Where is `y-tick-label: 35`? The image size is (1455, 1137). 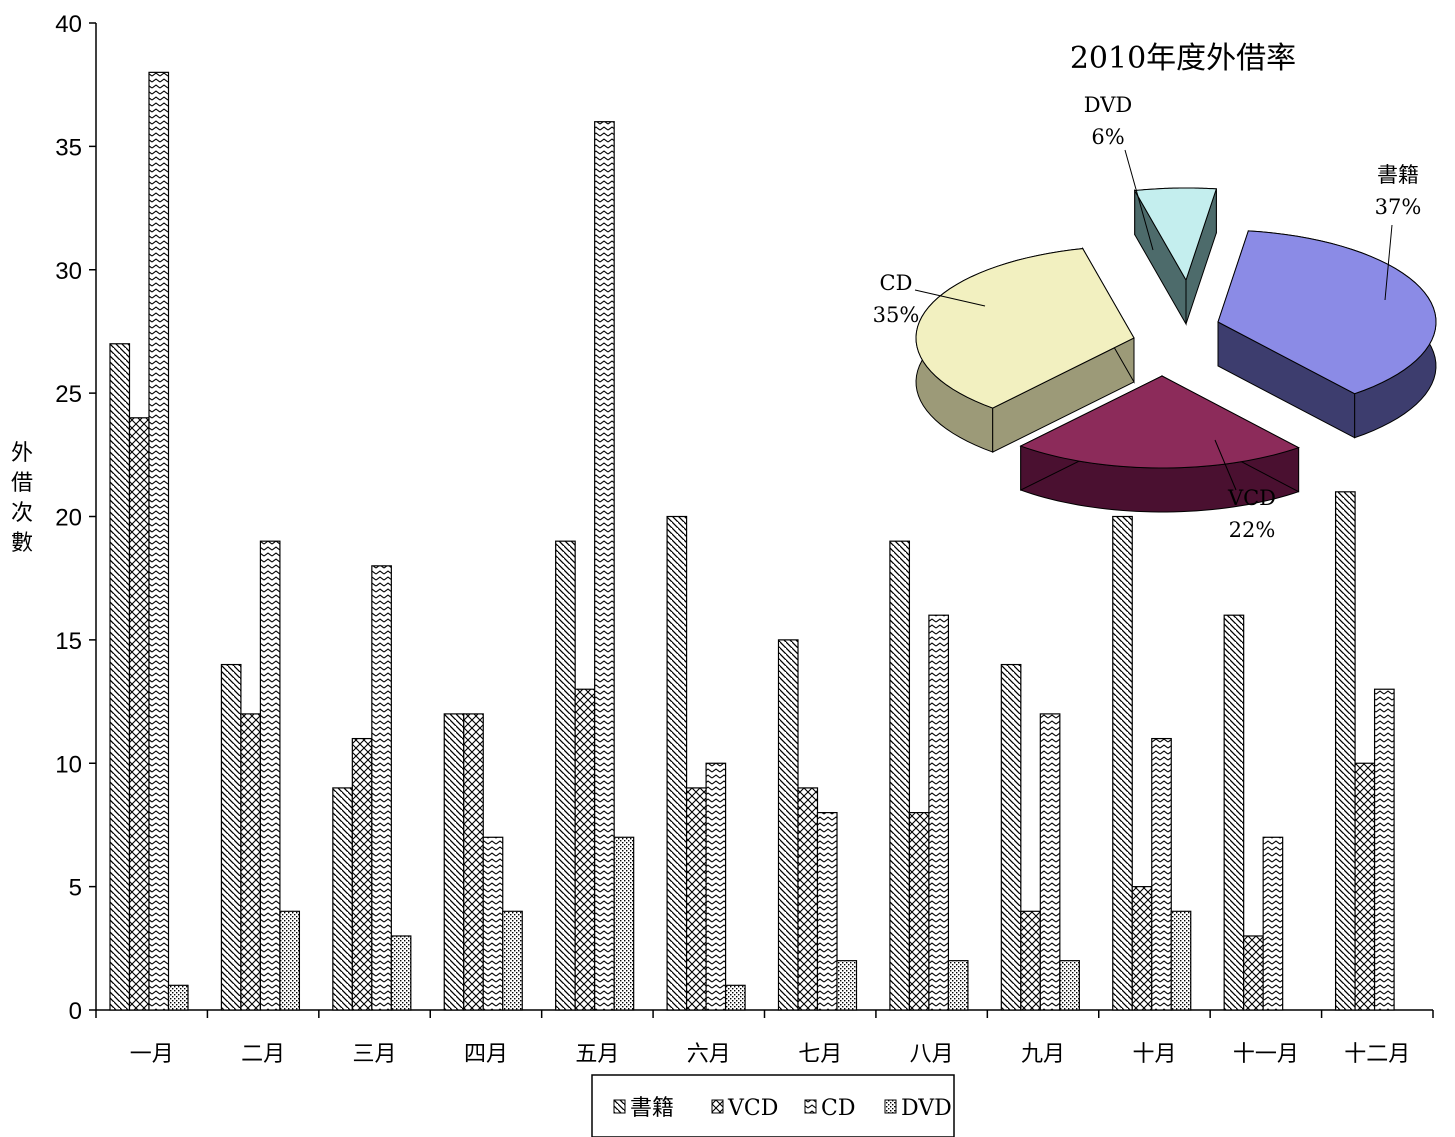 y-tick-label: 35 is located at coordinates (68, 147).